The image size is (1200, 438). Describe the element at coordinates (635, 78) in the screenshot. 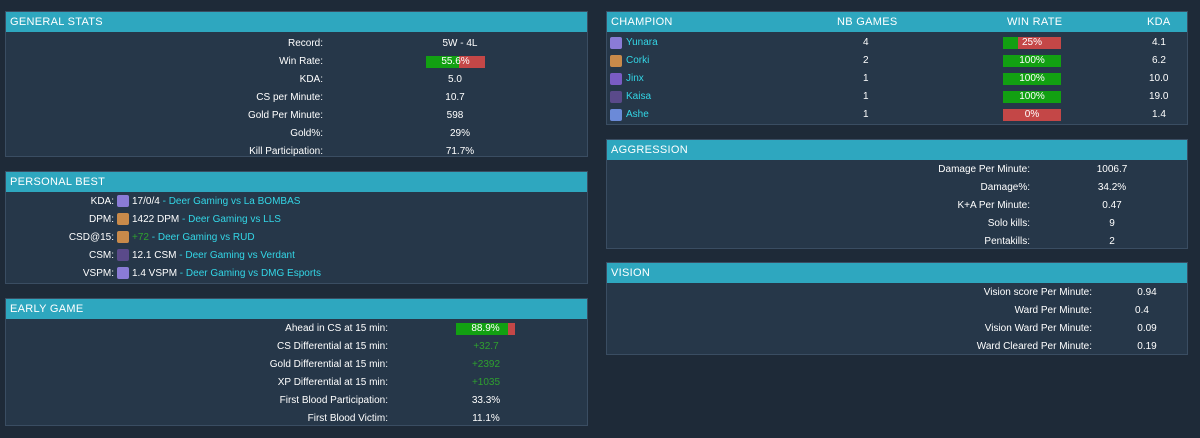

I see `champion-name: Jinx` at that location.